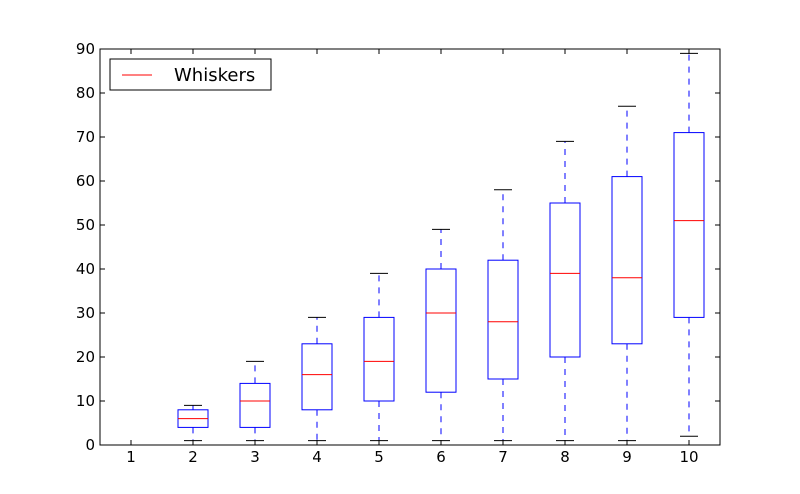  I want to click on x-tick-label: 9, so click(627, 457).